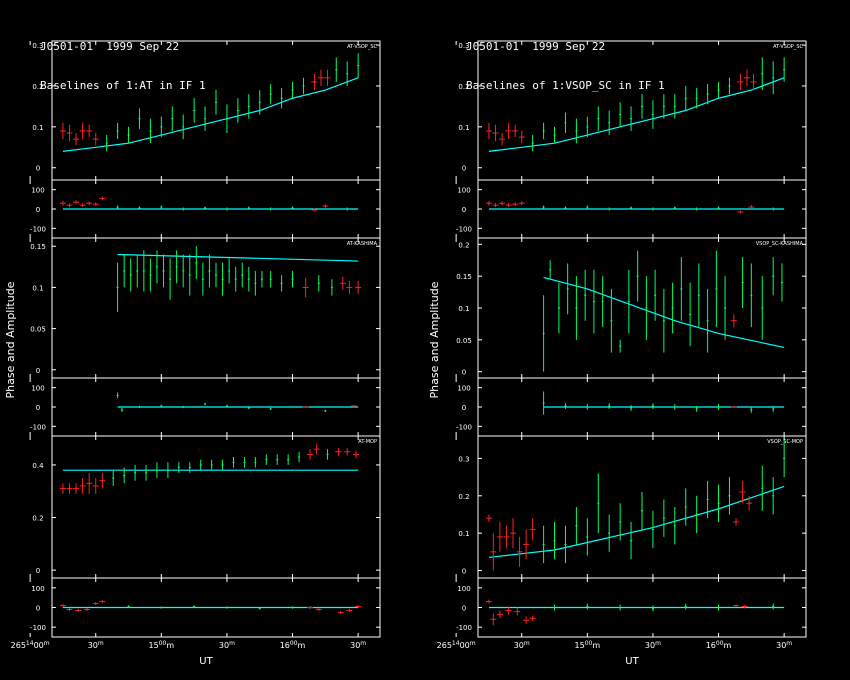 The height and width of the screenshot is (680, 850). Describe the element at coordinates (123, 85) in the screenshot. I see `left-plot-subtitle: Baselines of 1:AT in IF 1` at that location.